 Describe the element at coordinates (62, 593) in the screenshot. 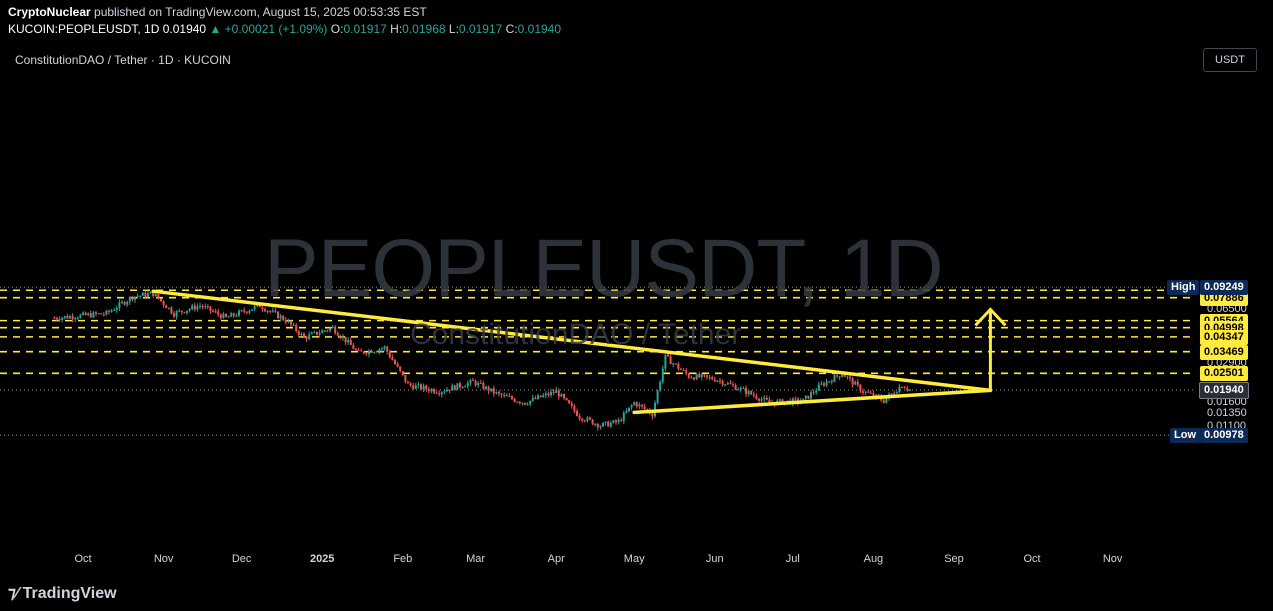

I see `tradingview-logo: ⁊⁄ TradingView` at that location.